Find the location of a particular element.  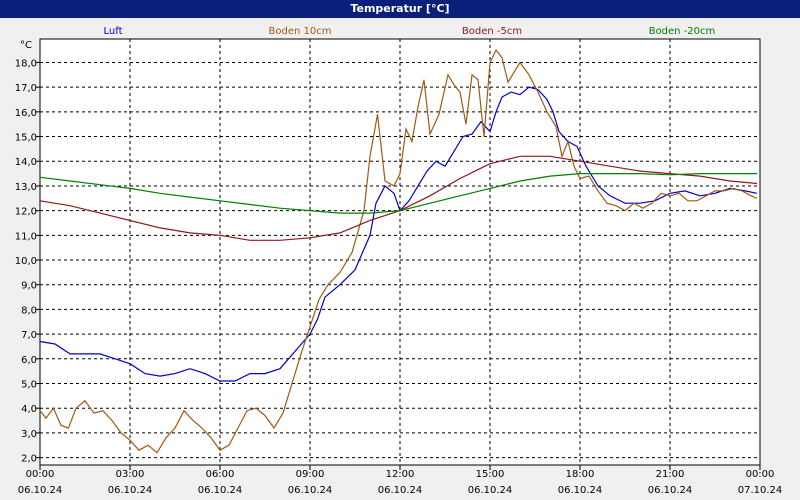

y-tick-label: 18,0 is located at coordinates (26, 63).